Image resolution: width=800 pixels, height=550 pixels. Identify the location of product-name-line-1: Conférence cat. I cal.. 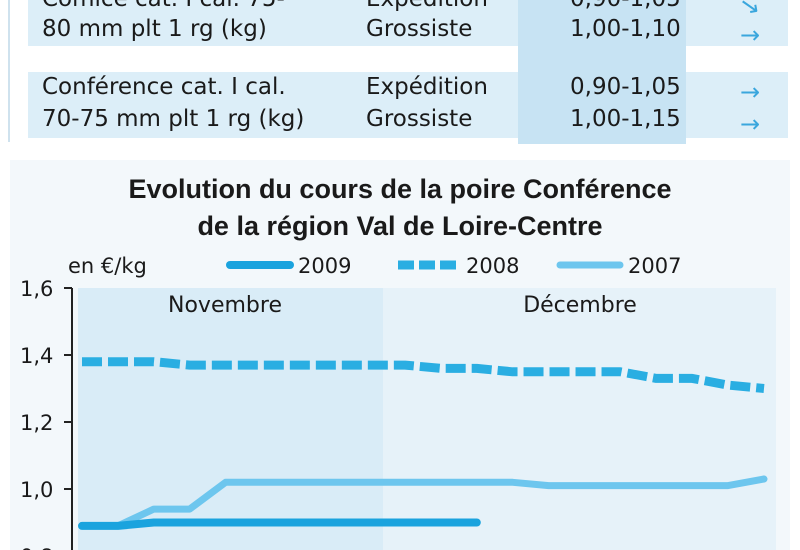
(164, 87).